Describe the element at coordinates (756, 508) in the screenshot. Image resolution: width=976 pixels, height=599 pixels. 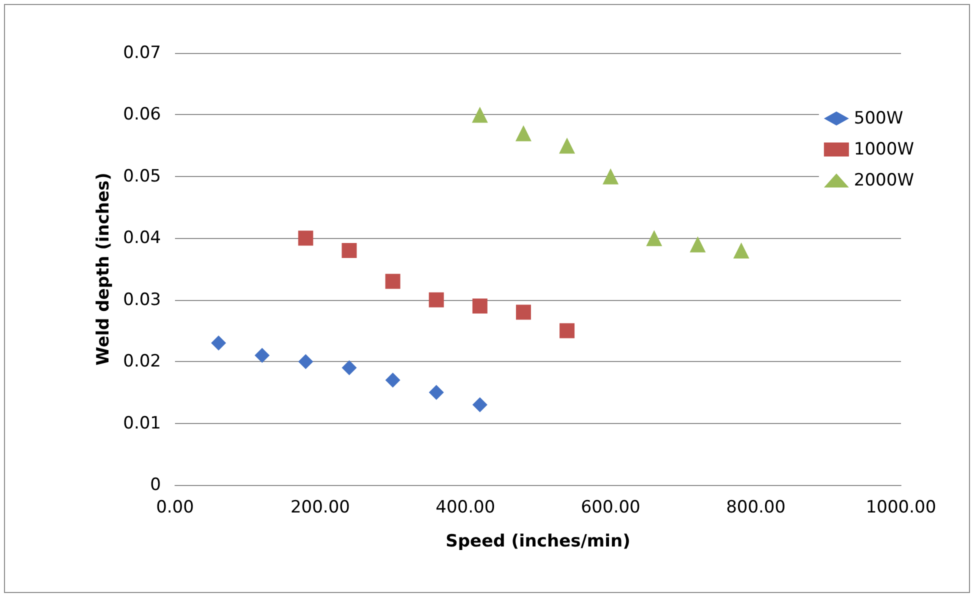
I see `x-tick-label: 800.00` at that location.